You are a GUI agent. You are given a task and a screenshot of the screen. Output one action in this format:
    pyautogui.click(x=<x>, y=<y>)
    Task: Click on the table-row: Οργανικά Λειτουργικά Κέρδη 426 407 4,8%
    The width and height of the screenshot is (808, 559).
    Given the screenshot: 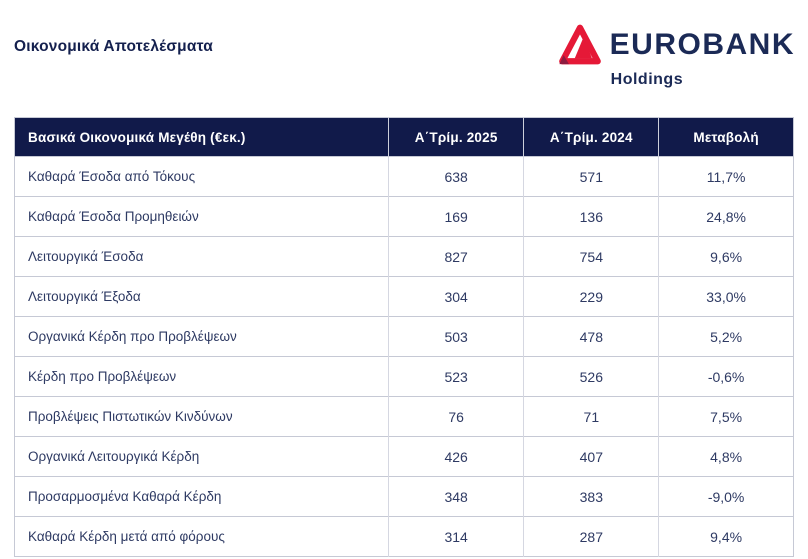 What is the action you would take?
    pyautogui.click(x=404, y=456)
    